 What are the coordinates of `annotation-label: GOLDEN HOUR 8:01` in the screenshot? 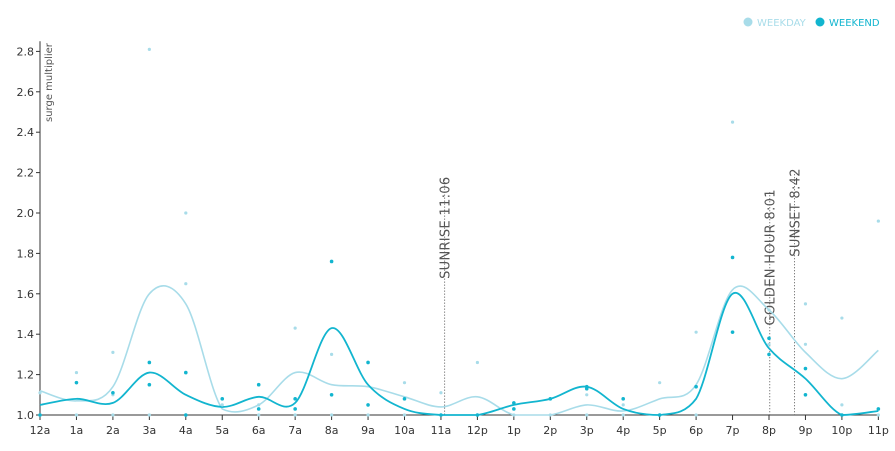 It's located at (771, 257).